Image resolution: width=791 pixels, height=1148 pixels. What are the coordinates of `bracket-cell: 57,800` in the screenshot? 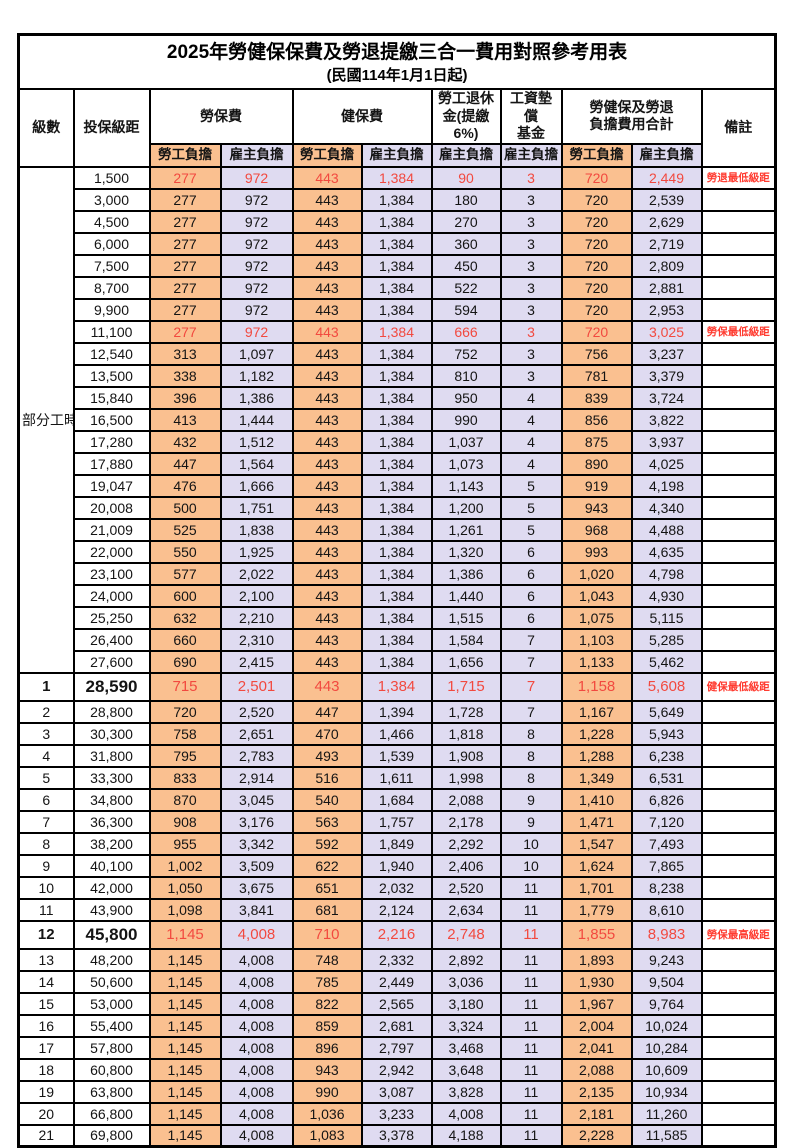 It's located at (111, 1047).